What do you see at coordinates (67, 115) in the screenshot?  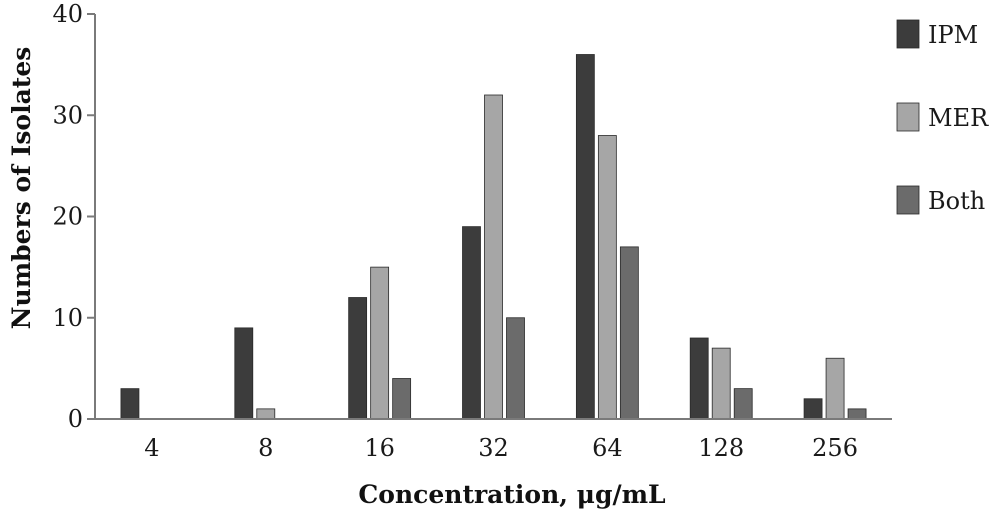 I see `y-tick-label: 30` at bounding box center [67, 115].